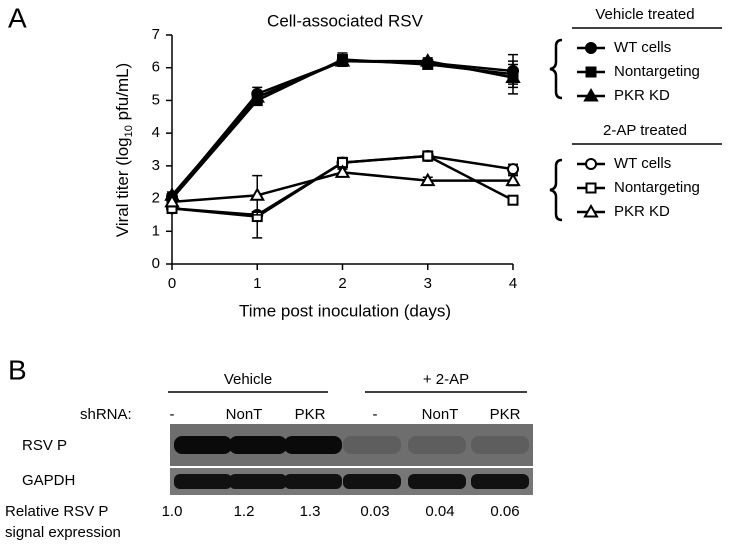 This screenshot has width=729, height=544. What do you see at coordinates (17, 369) in the screenshot?
I see `panel-label: B` at bounding box center [17, 369].